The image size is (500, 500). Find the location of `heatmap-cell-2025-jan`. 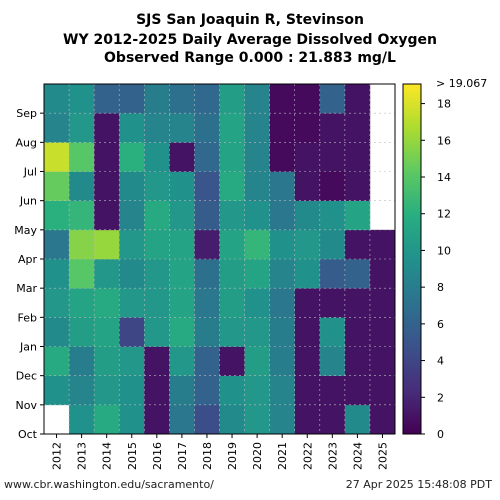

heatmap-cell-2025-jan is located at coordinates (382, 332).